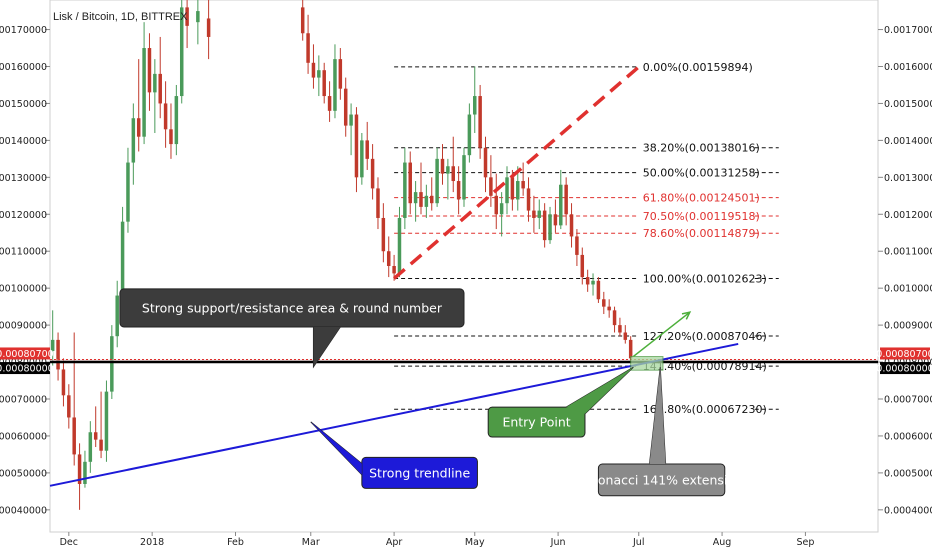 This screenshot has height=550, width=932. Describe the element at coordinates (908, 473) in the screenshot. I see `y-tick-label-right: 0.00050000` at that location.